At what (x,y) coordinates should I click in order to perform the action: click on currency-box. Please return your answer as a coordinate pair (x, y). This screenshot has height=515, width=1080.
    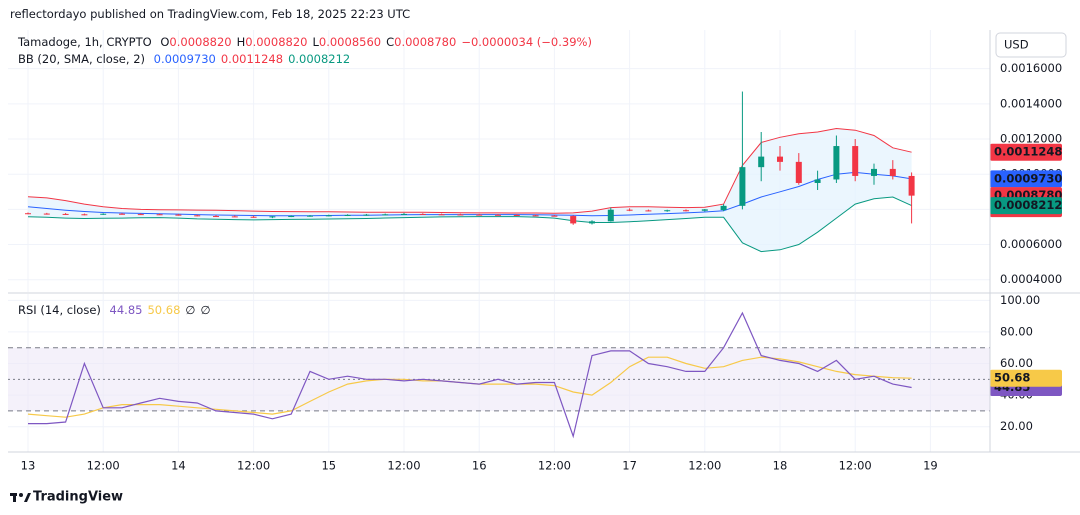
    Looking at the image, I should click on (1031, 45).